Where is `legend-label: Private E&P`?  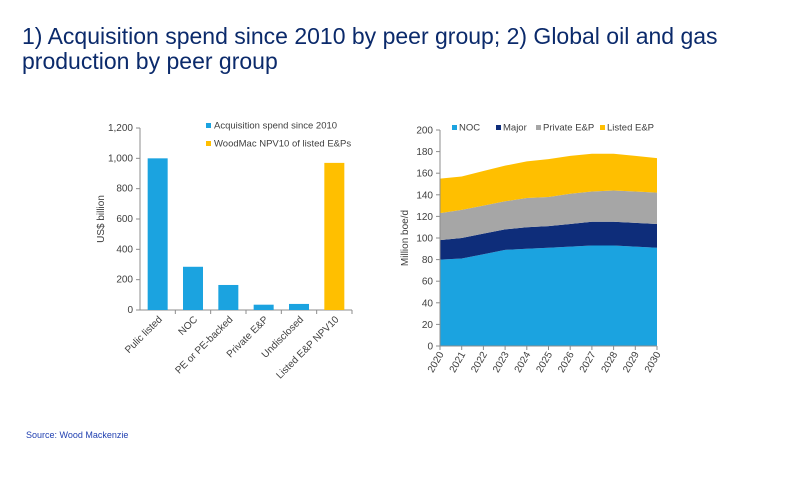 legend-label: Private E&P is located at coordinates (568, 128).